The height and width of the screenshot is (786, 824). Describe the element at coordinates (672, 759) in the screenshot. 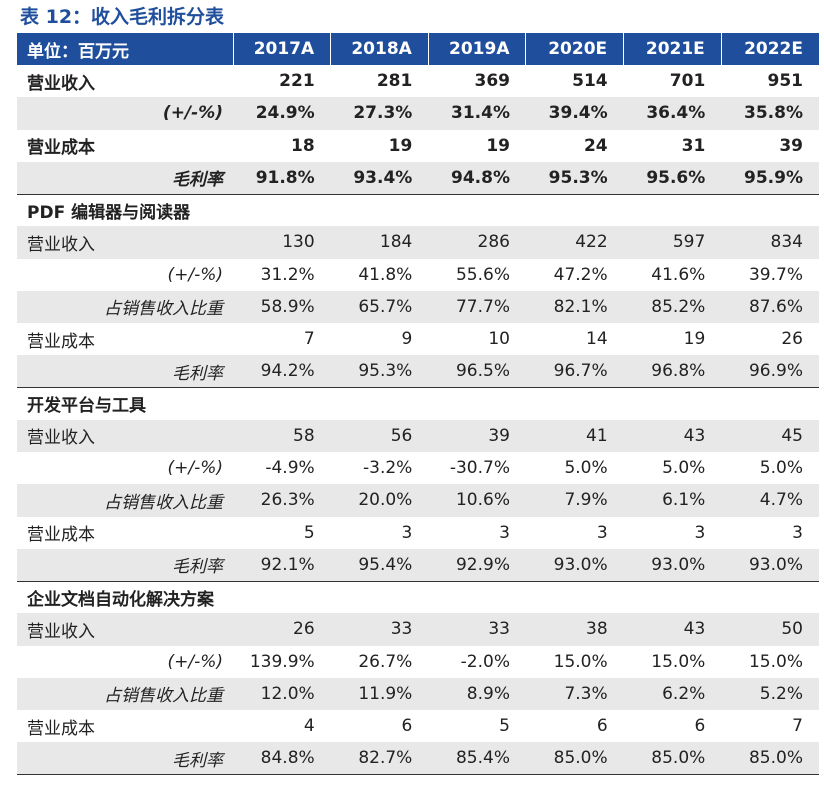

I see `value-cell: 85.0%` at that location.